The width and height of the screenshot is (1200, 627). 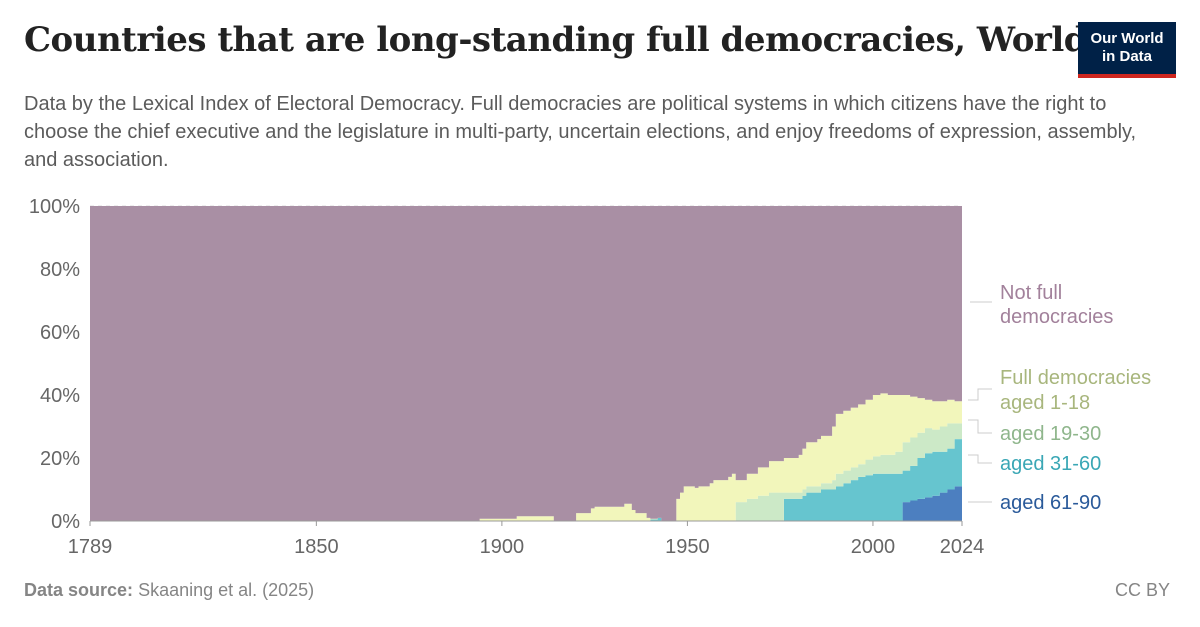 What do you see at coordinates (687, 547) in the screenshot?
I see `x-tick-label: 1950` at bounding box center [687, 547].